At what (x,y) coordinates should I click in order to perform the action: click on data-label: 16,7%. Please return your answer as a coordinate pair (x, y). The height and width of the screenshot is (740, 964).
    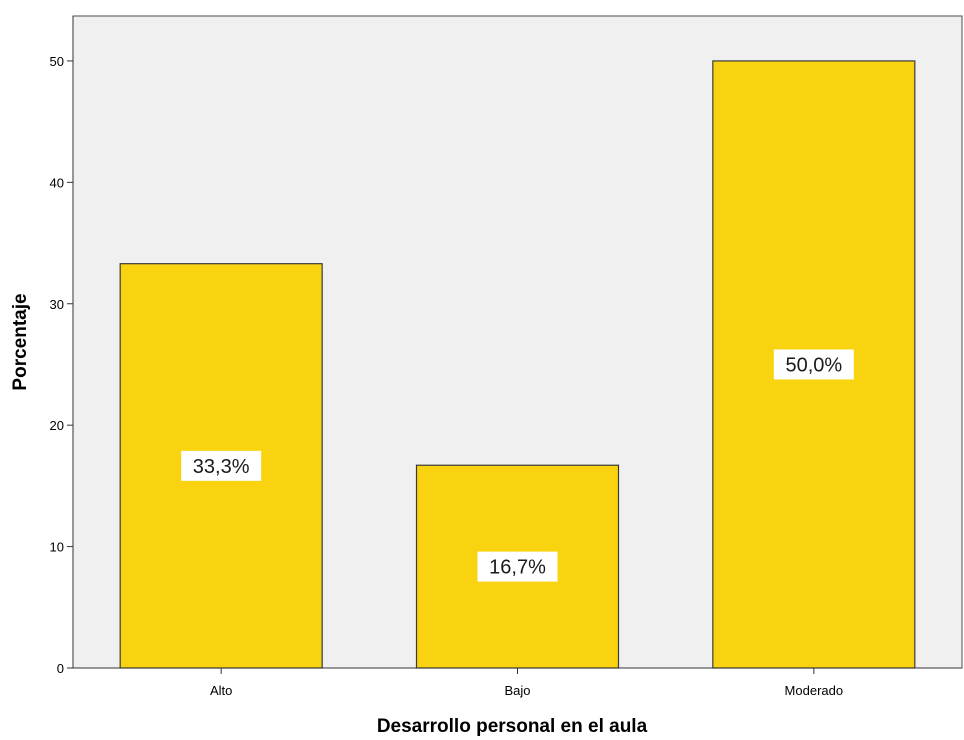
    Looking at the image, I should click on (517, 568).